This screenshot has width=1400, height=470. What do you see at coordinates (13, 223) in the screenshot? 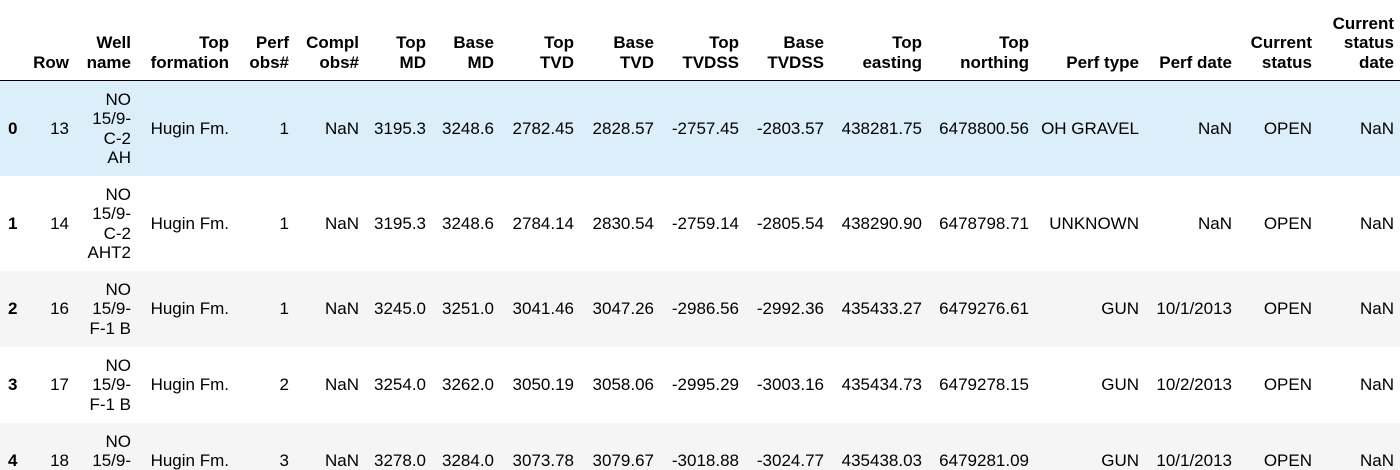
I see `row-index: 1` at bounding box center [13, 223].